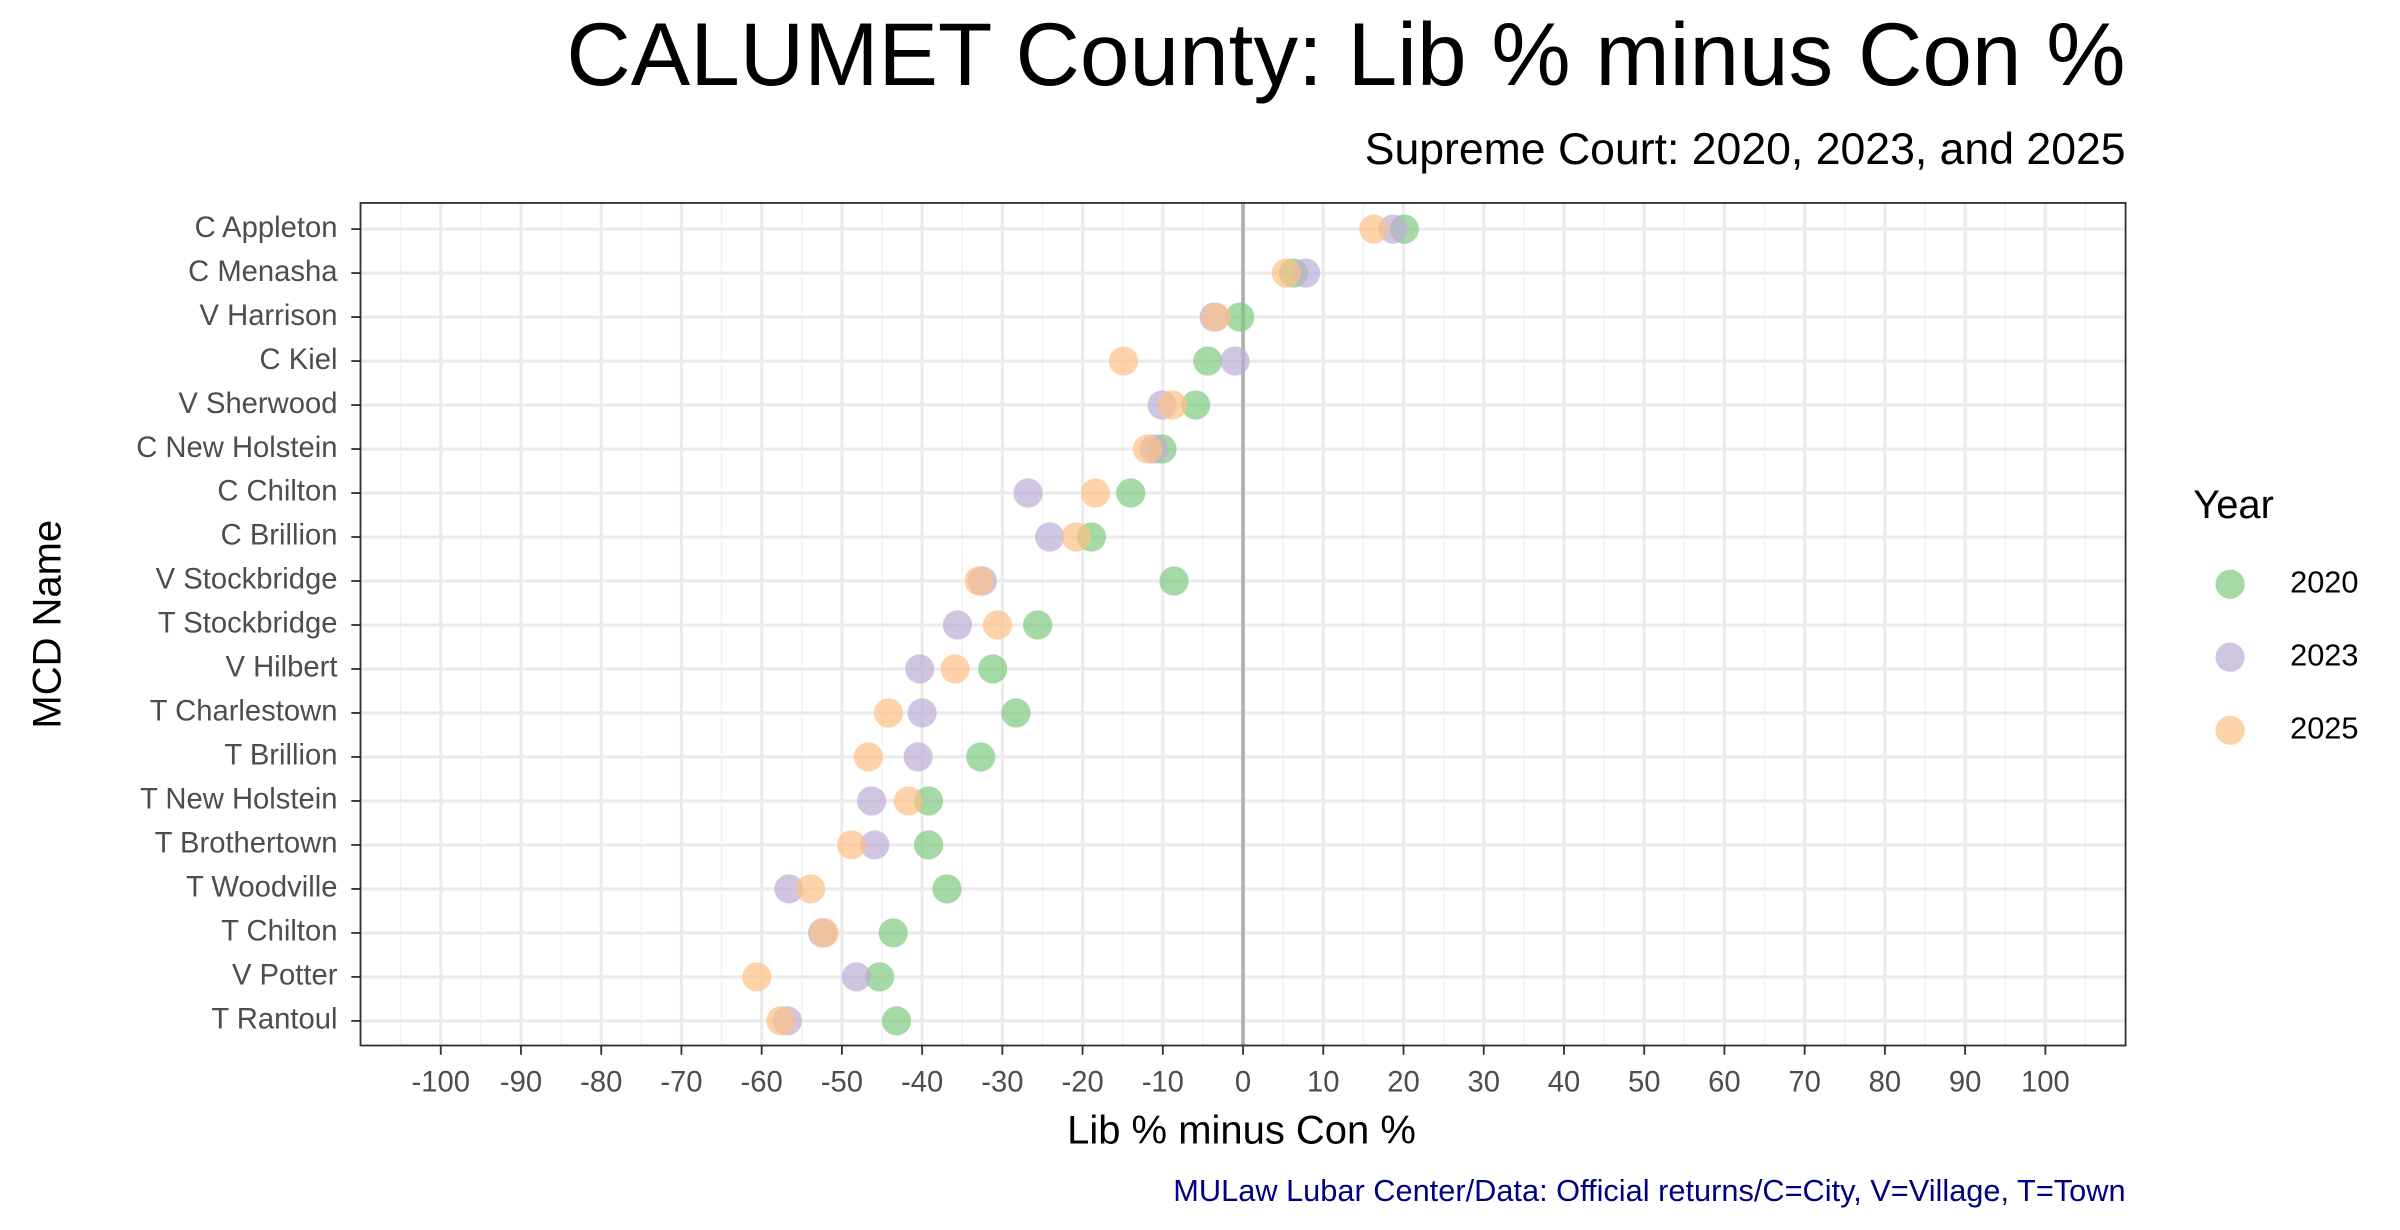 This screenshot has height=1230, width=2400. What do you see at coordinates (244, 712) in the screenshot?
I see `y-tick-label: T Charlestown` at bounding box center [244, 712].